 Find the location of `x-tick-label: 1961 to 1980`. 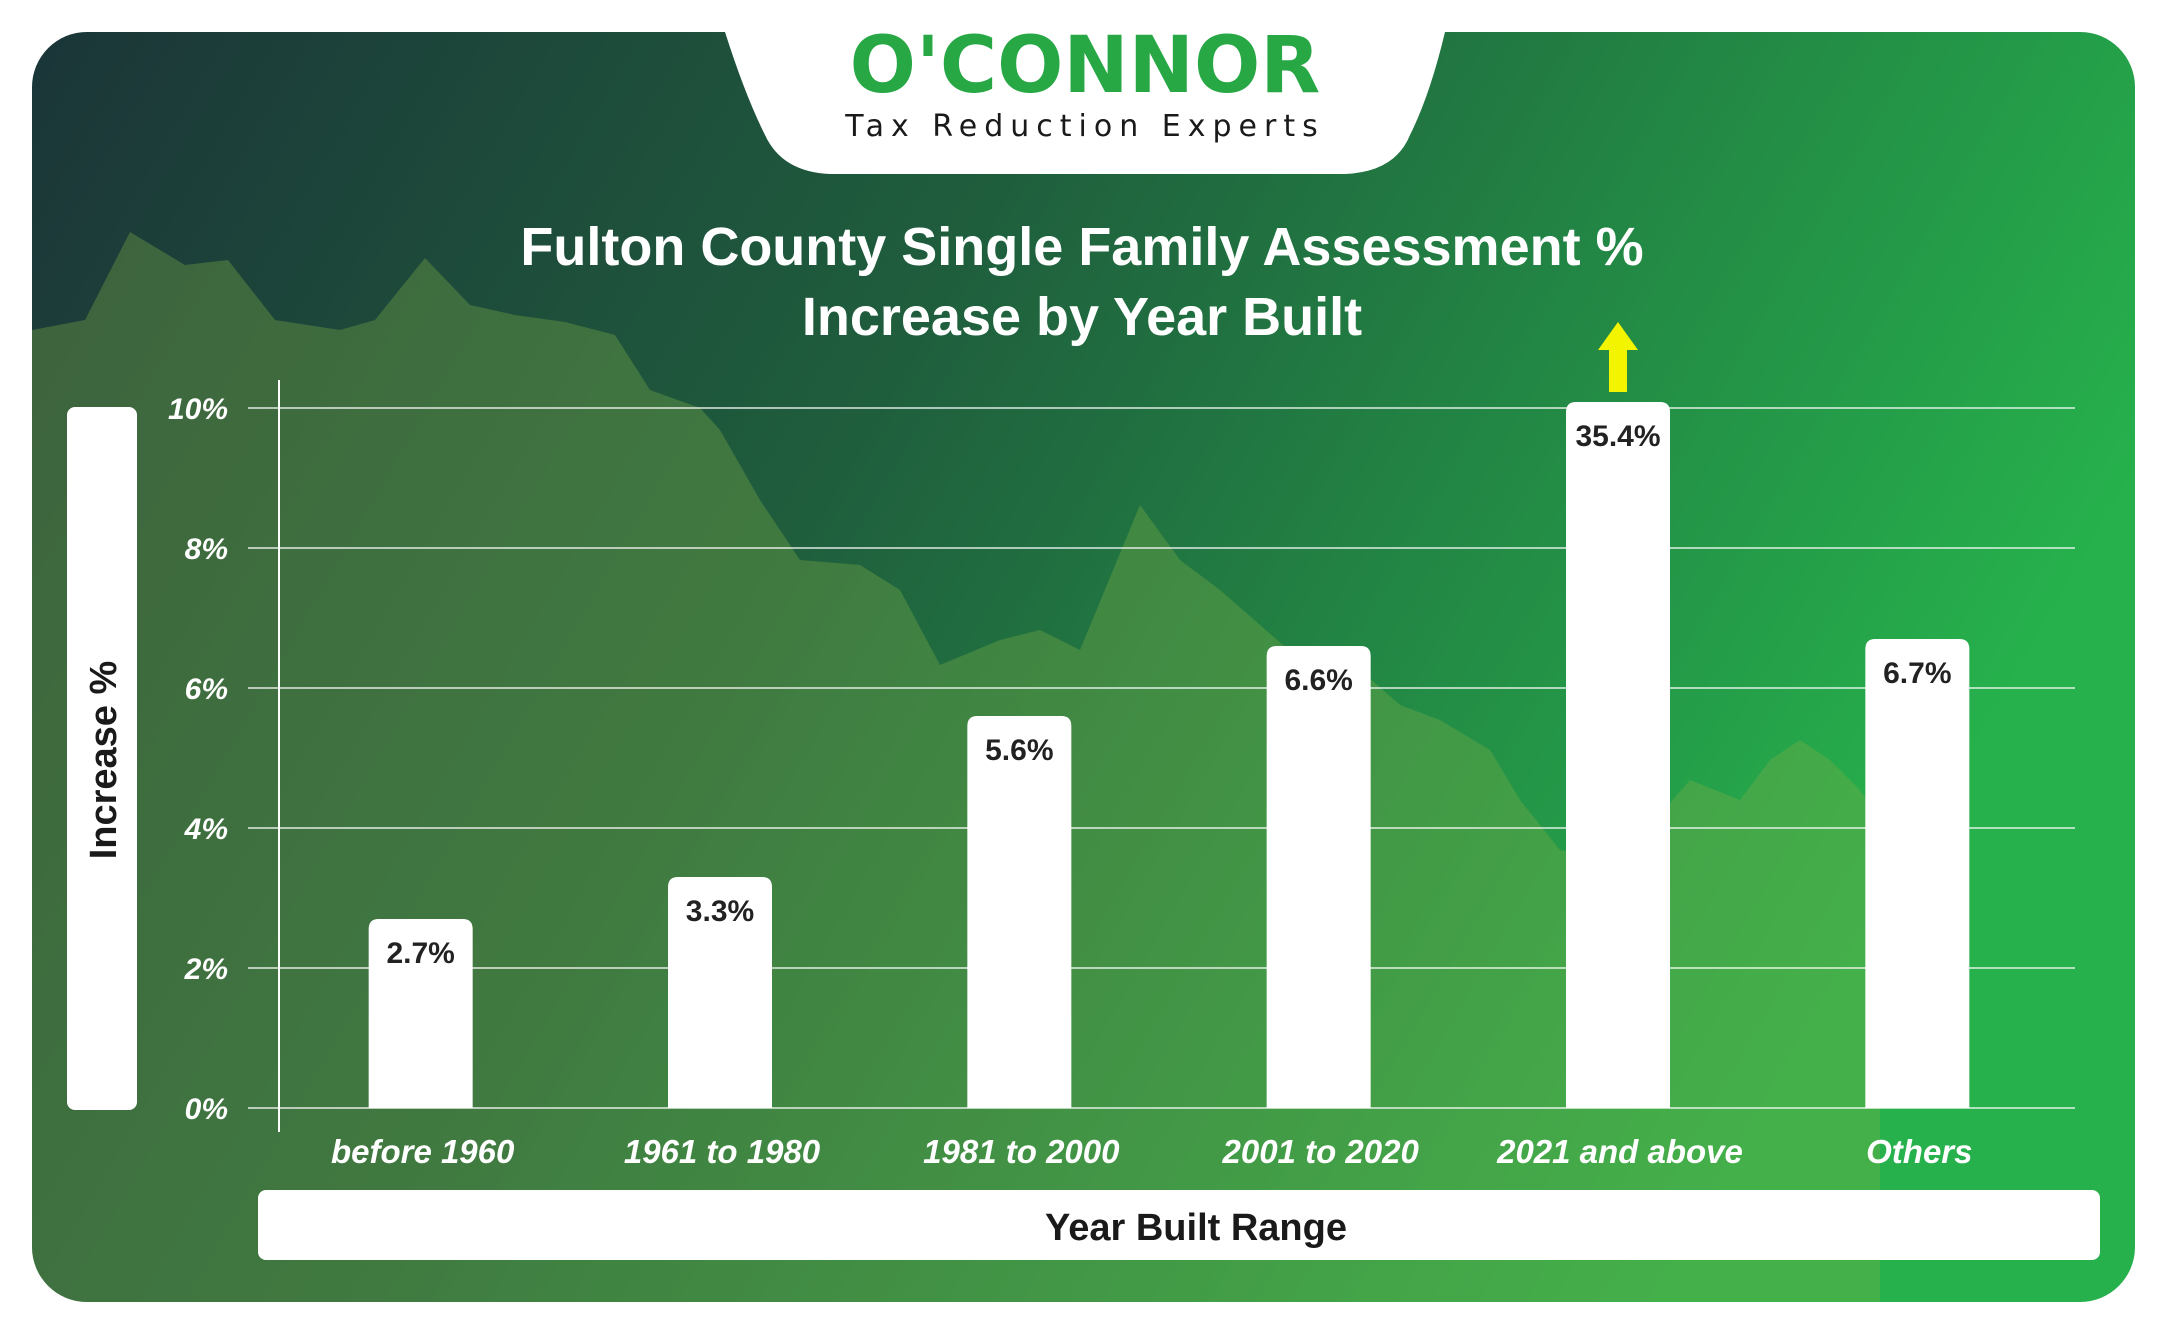

x-tick-label: 1961 to 1980 is located at coordinates (722, 1151).